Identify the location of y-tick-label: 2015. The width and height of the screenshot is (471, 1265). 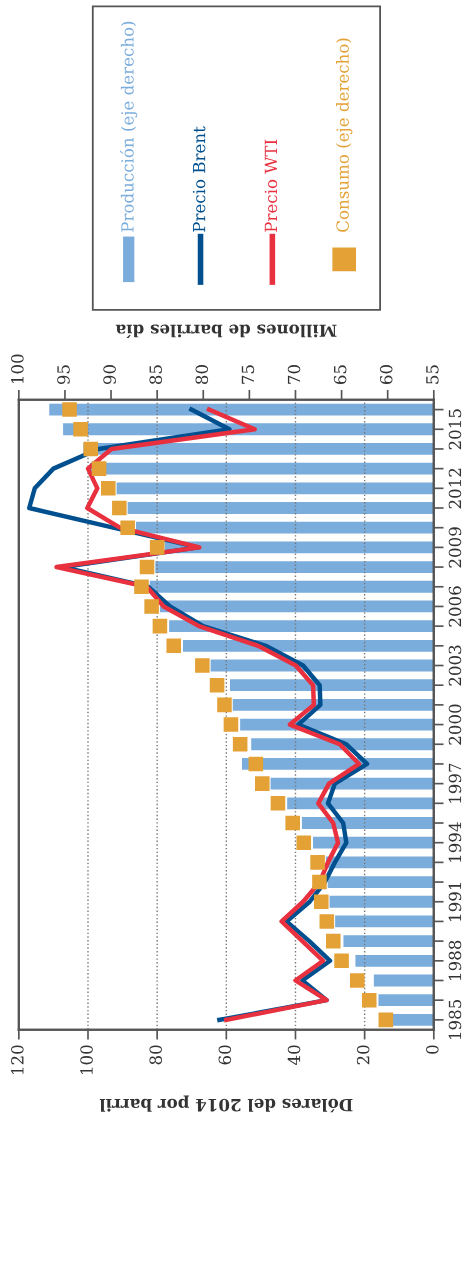
(455, 429).